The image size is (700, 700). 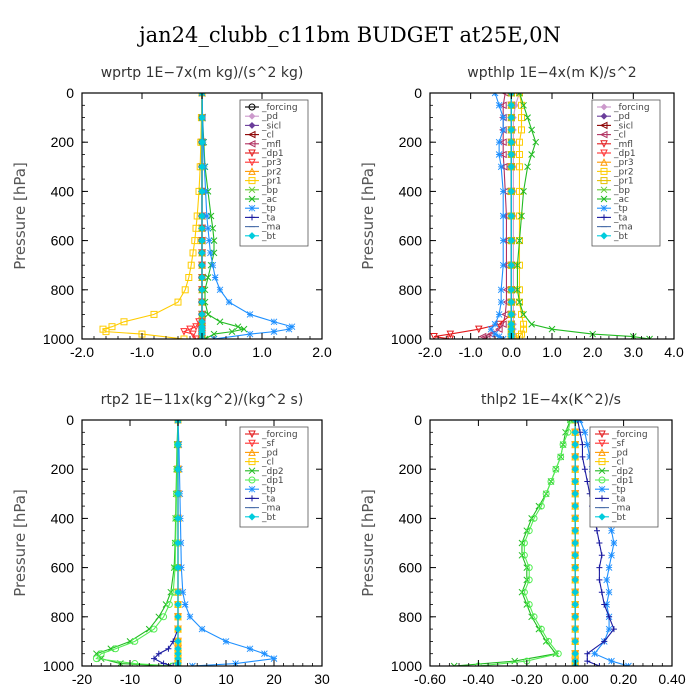 I want to click on legend-entry: _pr2, so click(x=623, y=172).